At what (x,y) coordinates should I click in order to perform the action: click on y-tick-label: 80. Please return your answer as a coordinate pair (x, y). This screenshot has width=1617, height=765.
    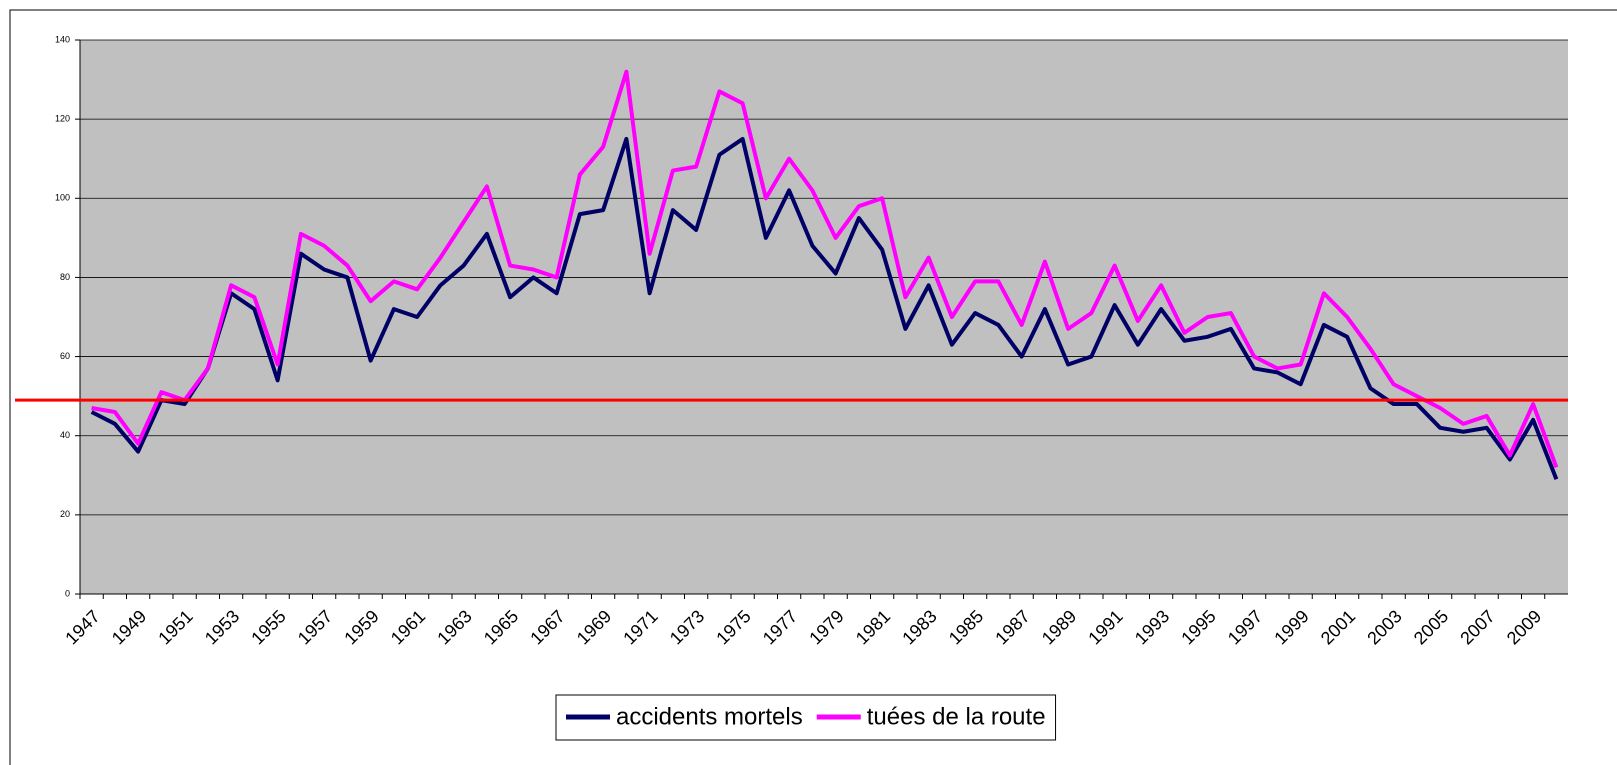
    Looking at the image, I should click on (65, 277).